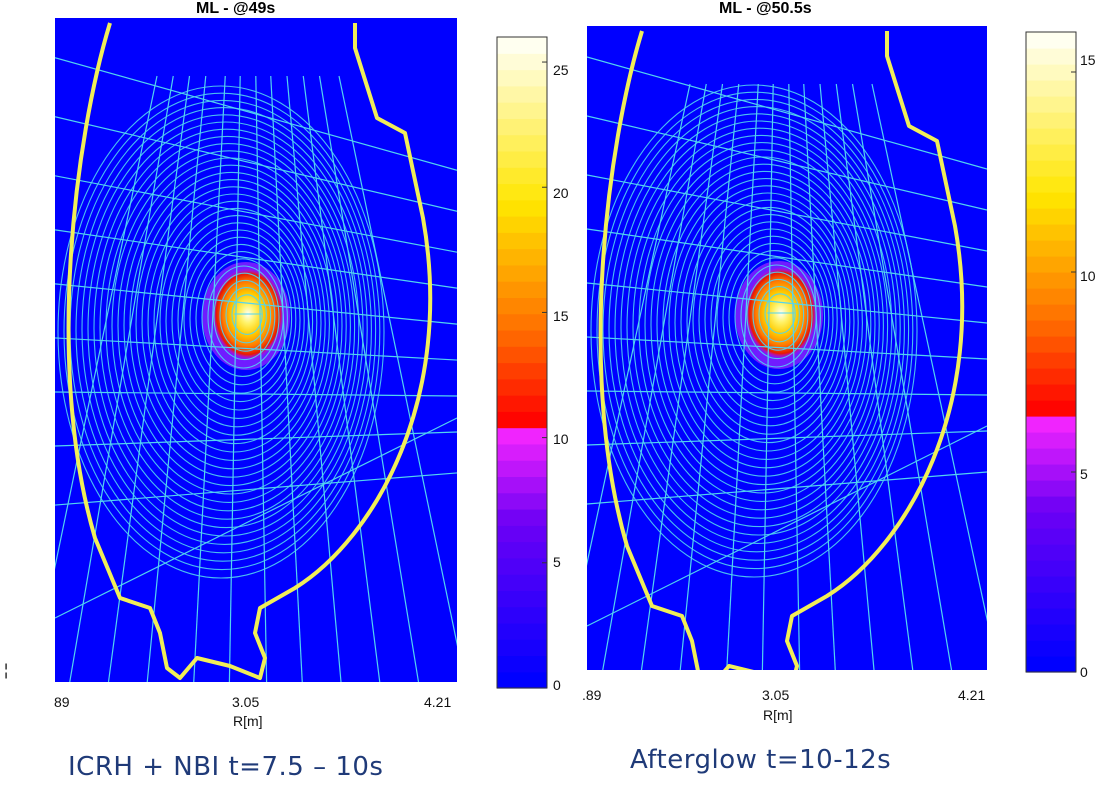 Image resolution: width=1107 pixels, height=791 pixels. I want to click on left-x-tick-max: 4.21, so click(438, 702).